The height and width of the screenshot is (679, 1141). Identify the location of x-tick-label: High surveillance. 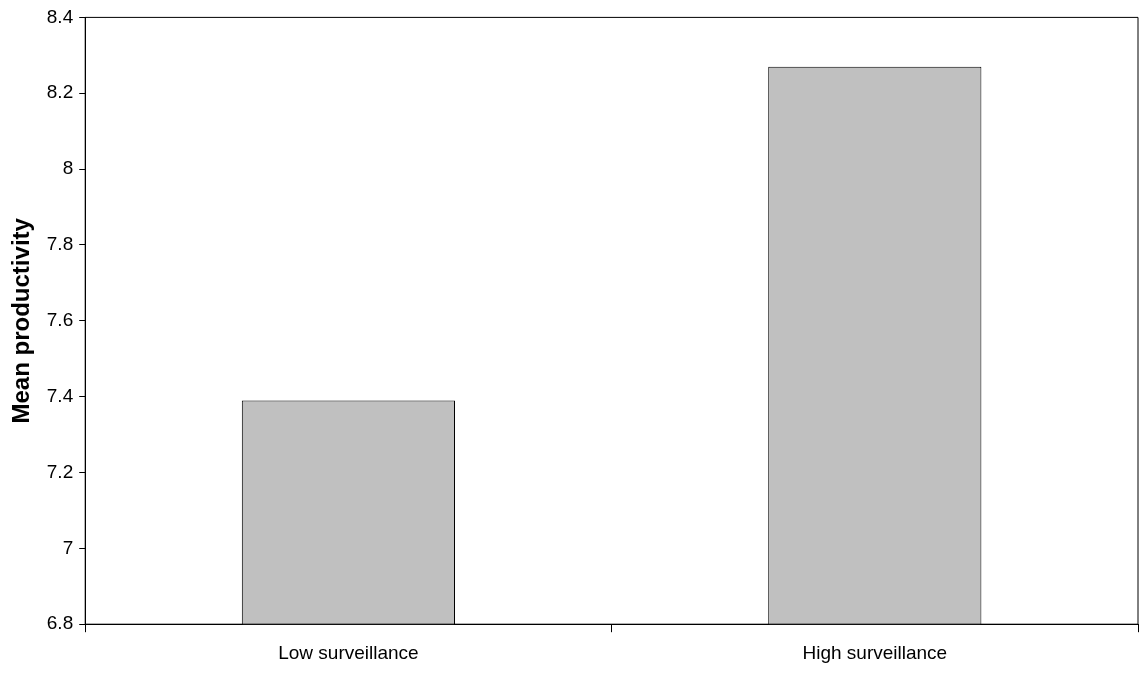
(875, 652).